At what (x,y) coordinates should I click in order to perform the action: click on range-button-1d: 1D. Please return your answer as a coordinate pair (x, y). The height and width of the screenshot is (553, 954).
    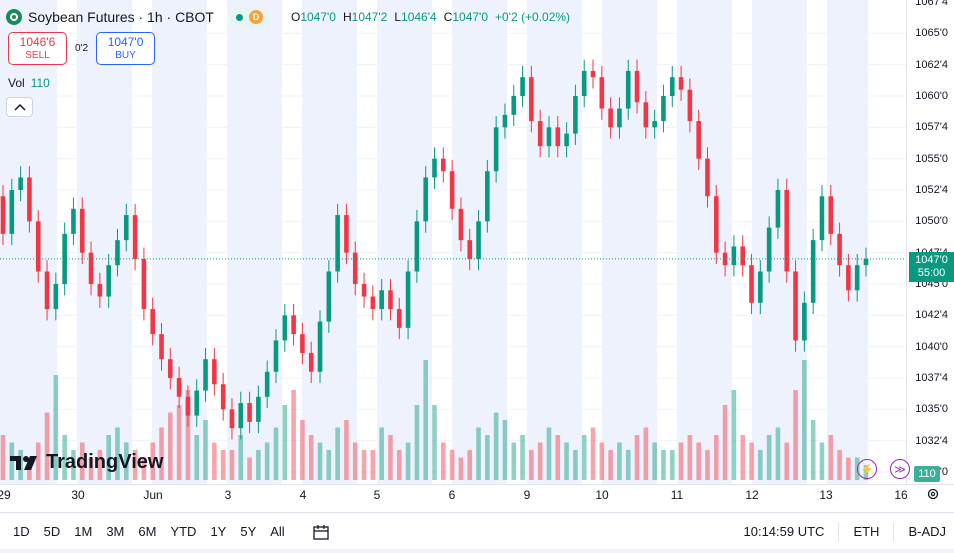
    Looking at the image, I should click on (21, 531).